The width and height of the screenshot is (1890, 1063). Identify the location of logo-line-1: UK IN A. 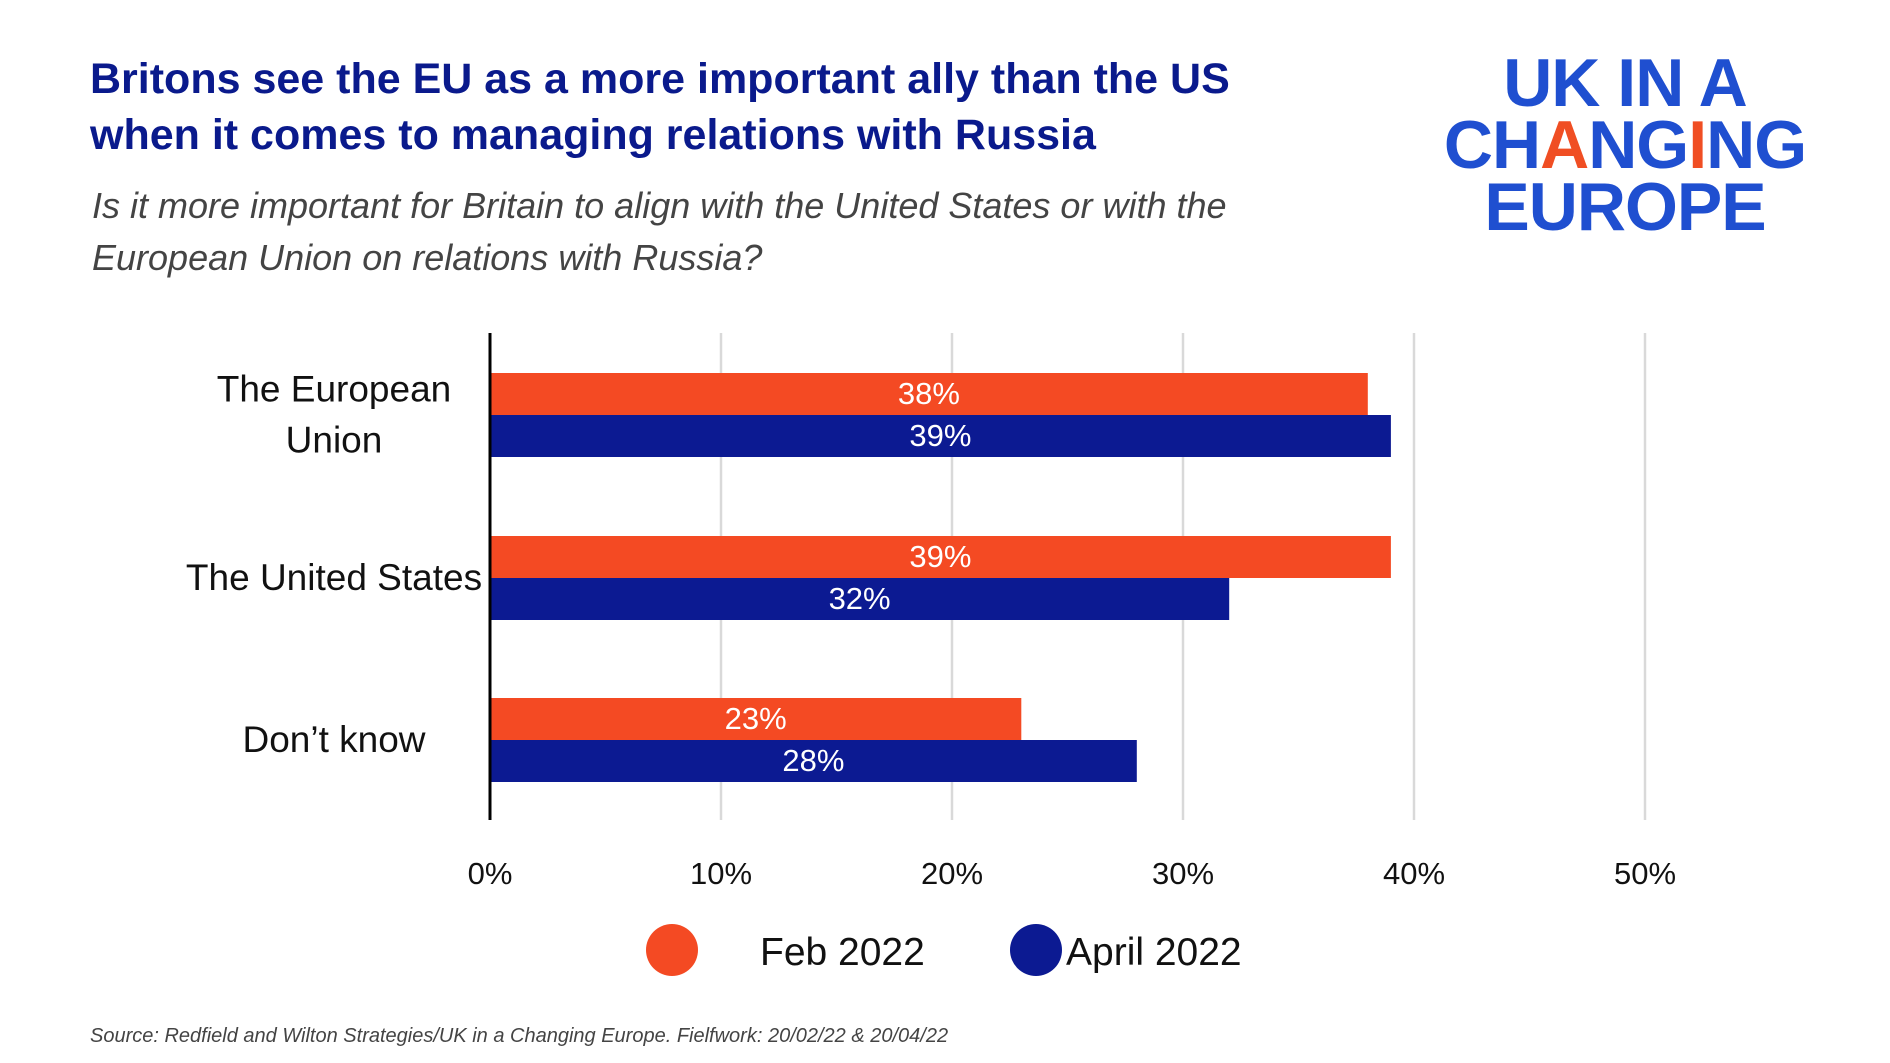
(1625, 83).